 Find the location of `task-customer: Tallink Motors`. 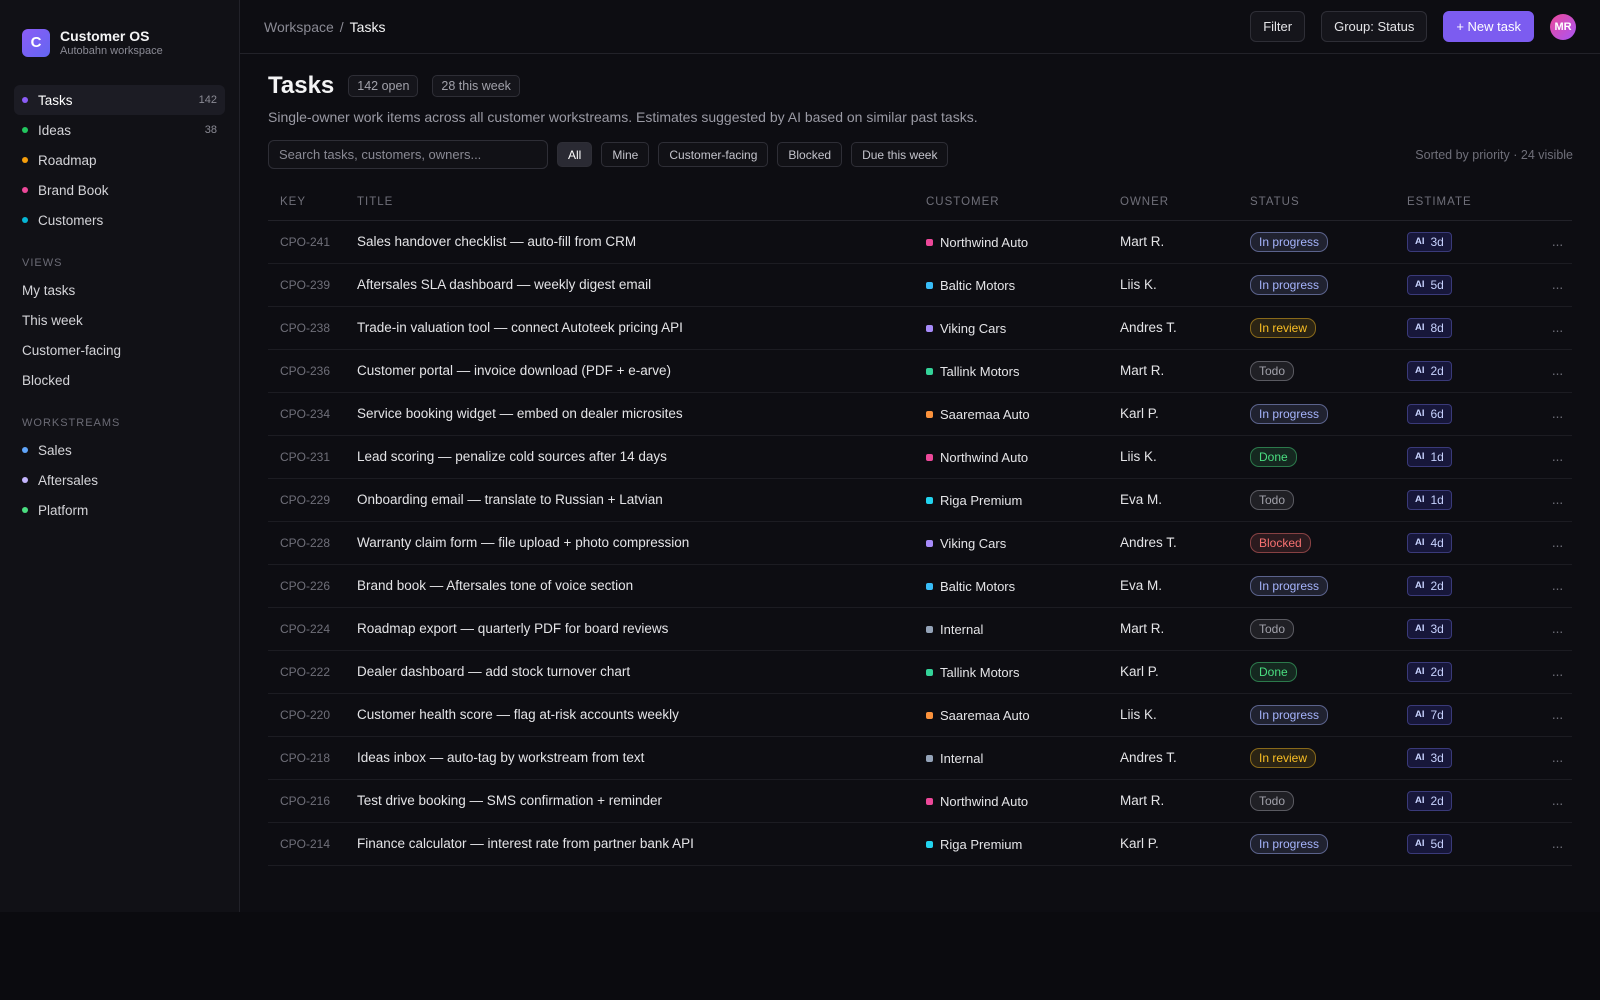

task-customer: Tallink Motors is located at coordinates (1022, 371).